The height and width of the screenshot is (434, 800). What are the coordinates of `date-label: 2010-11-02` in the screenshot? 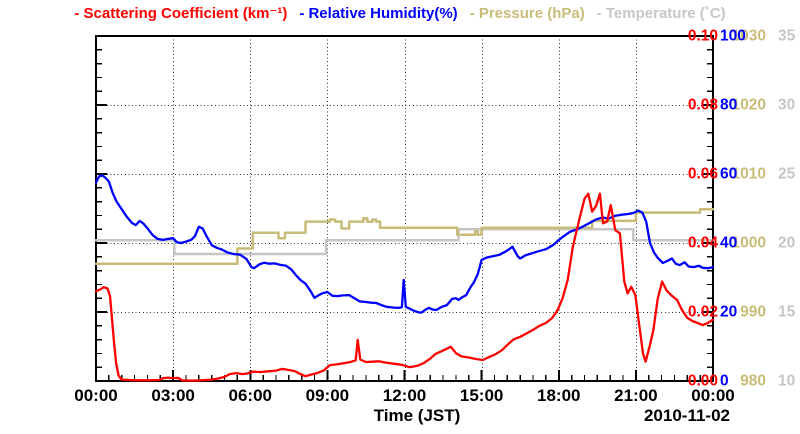 It's located at (686, 415).